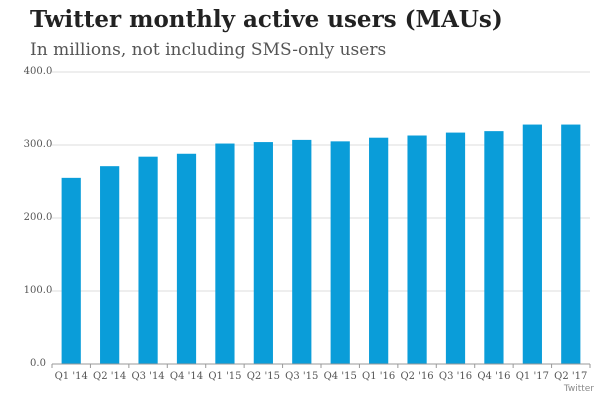  I want to click on y-tick-label: 400.0, so click(38, 71).